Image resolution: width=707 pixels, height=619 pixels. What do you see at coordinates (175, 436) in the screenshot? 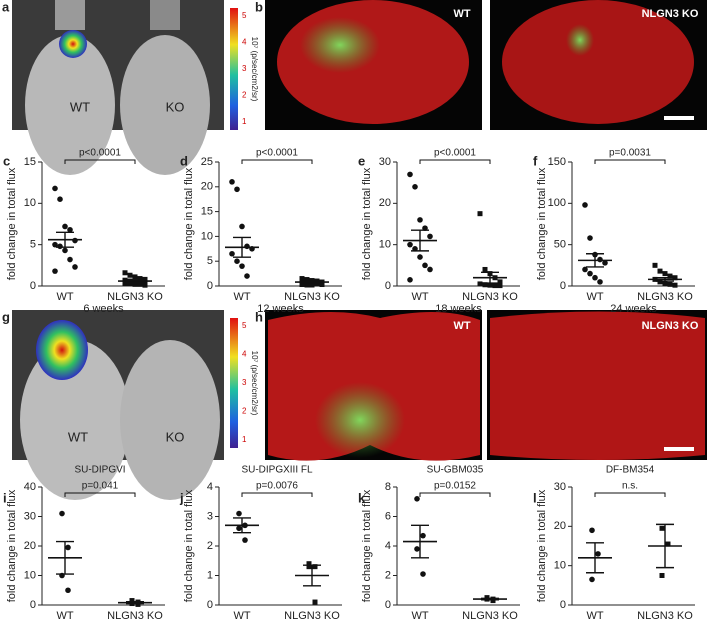
I see `image-label: KO` at bounding box center [175, 436].